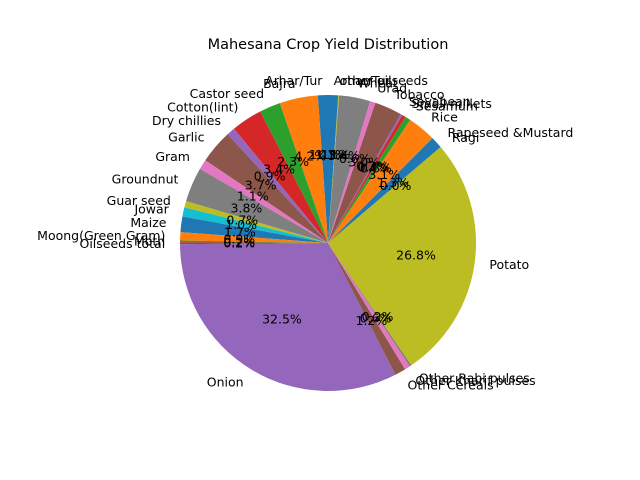 The height and width of the screenshot is (480, 640). I want to click on slice-percent: 1.3%, so click(393, 182).